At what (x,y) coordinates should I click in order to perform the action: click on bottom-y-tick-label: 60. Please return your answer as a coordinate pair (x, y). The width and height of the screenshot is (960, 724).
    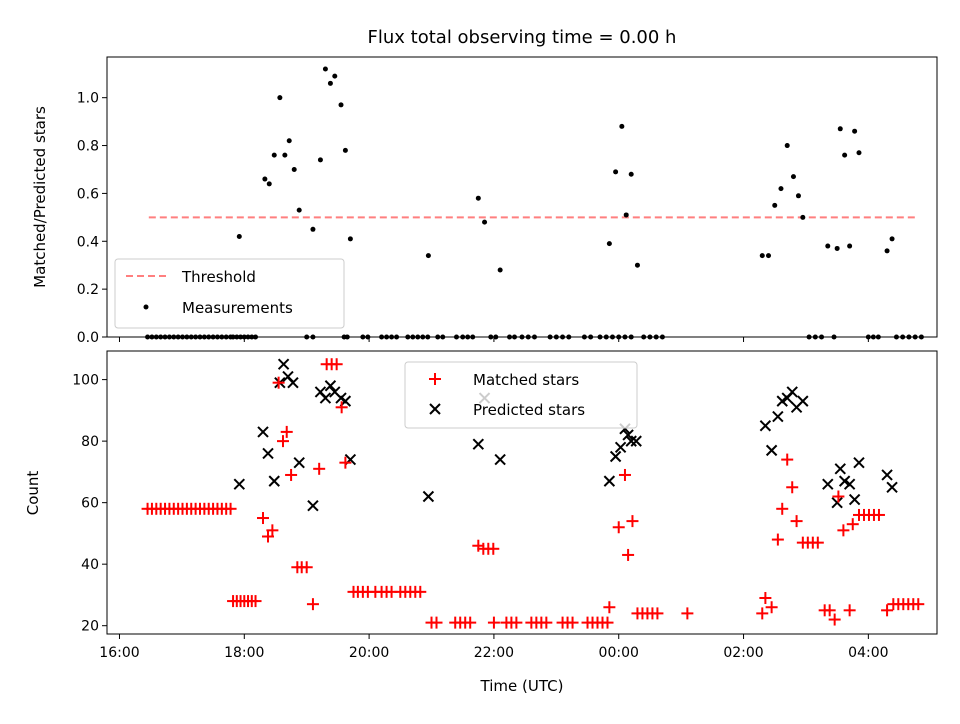
    Looking at the image, I should click on (90, 504).